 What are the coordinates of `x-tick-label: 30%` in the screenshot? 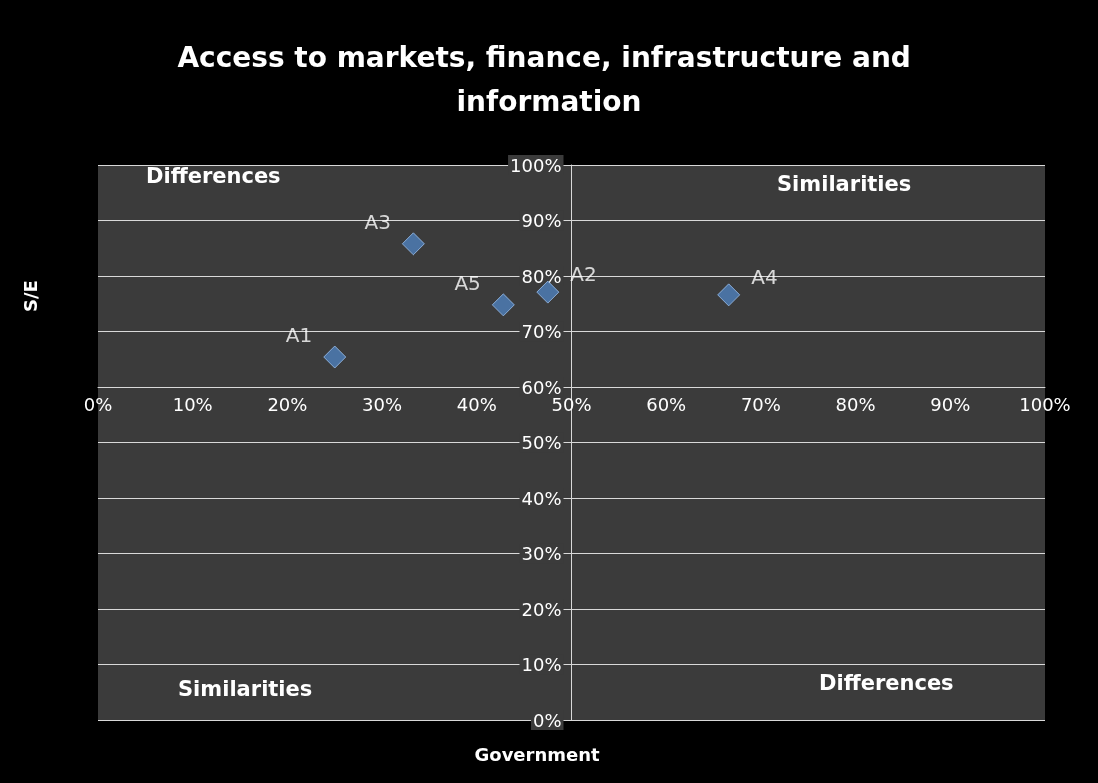 It's located at (382, 404).